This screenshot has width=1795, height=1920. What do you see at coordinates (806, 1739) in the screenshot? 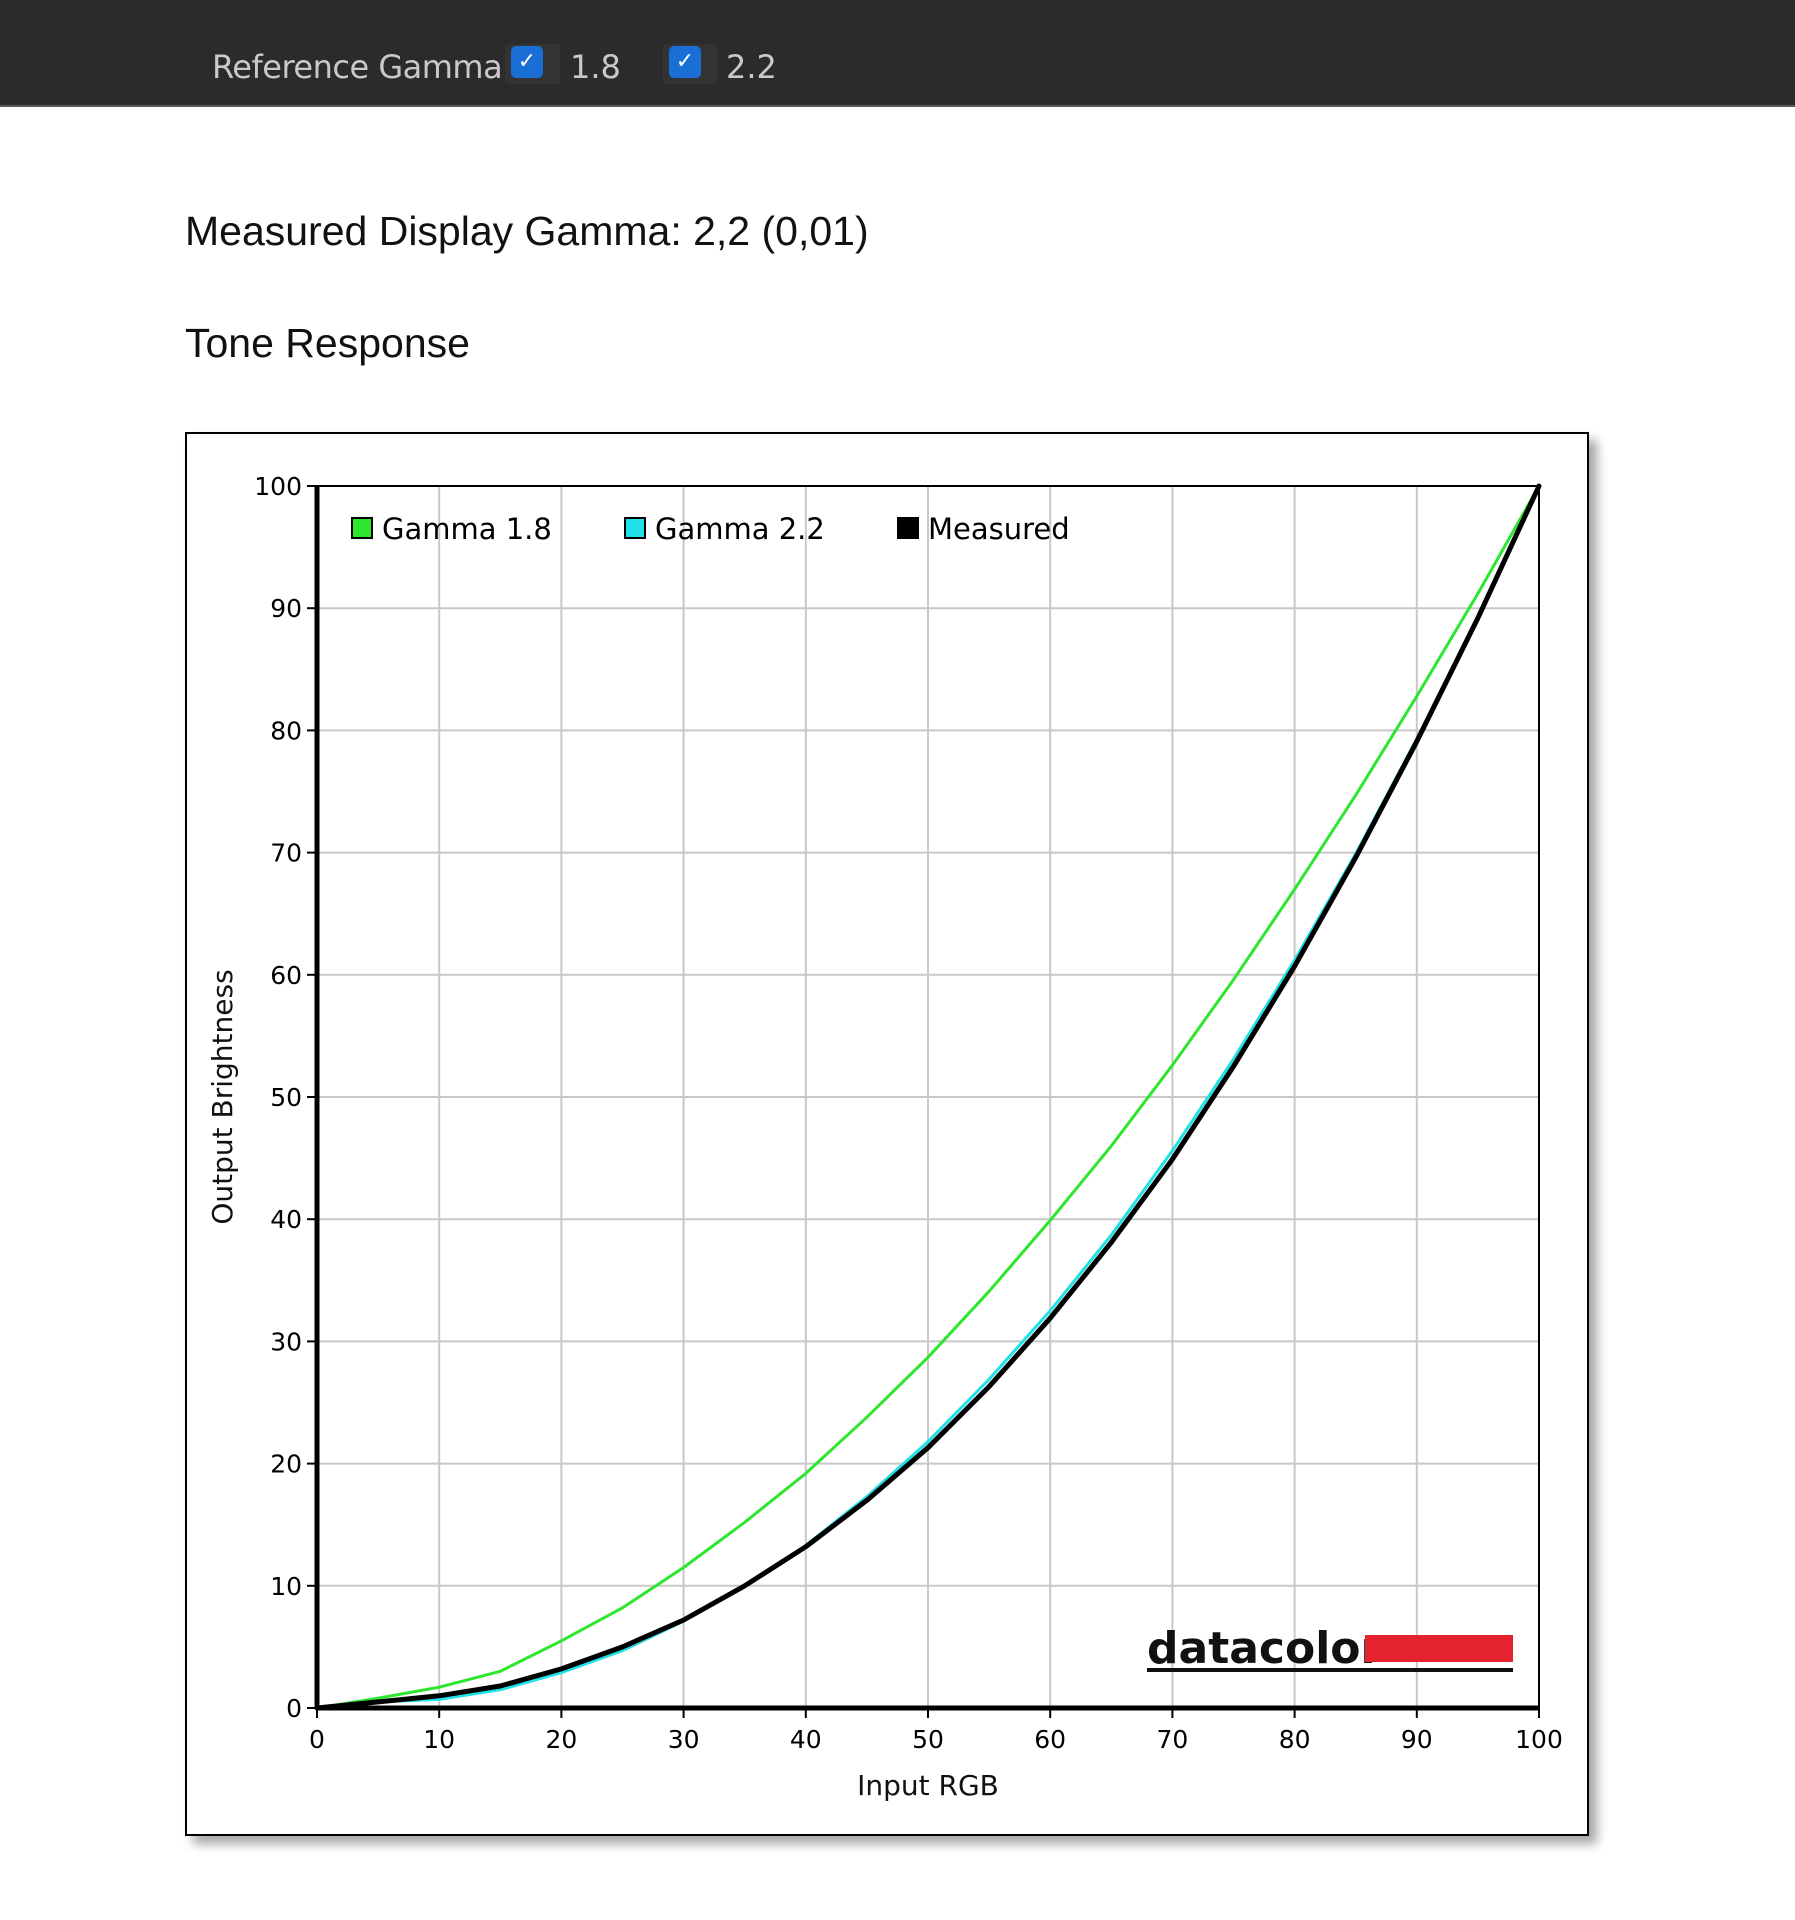
I see `x-tick-label: 40` at bounding box center [806, 1739].